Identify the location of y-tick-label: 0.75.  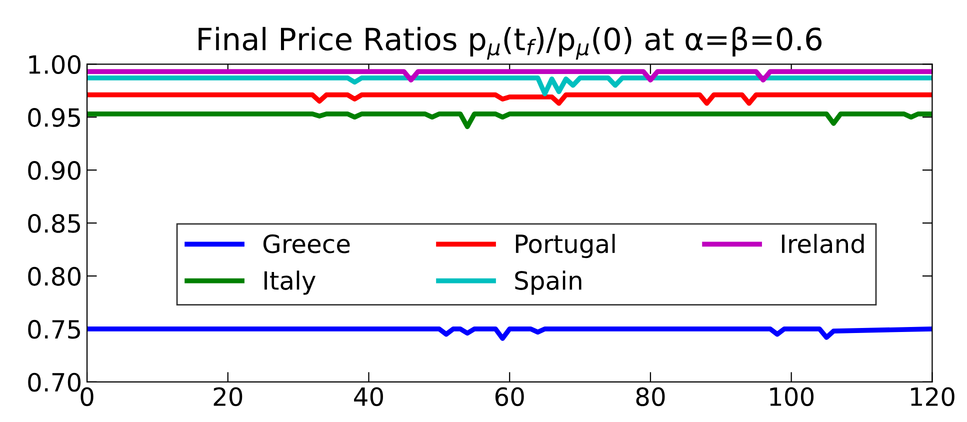
(54, 329).